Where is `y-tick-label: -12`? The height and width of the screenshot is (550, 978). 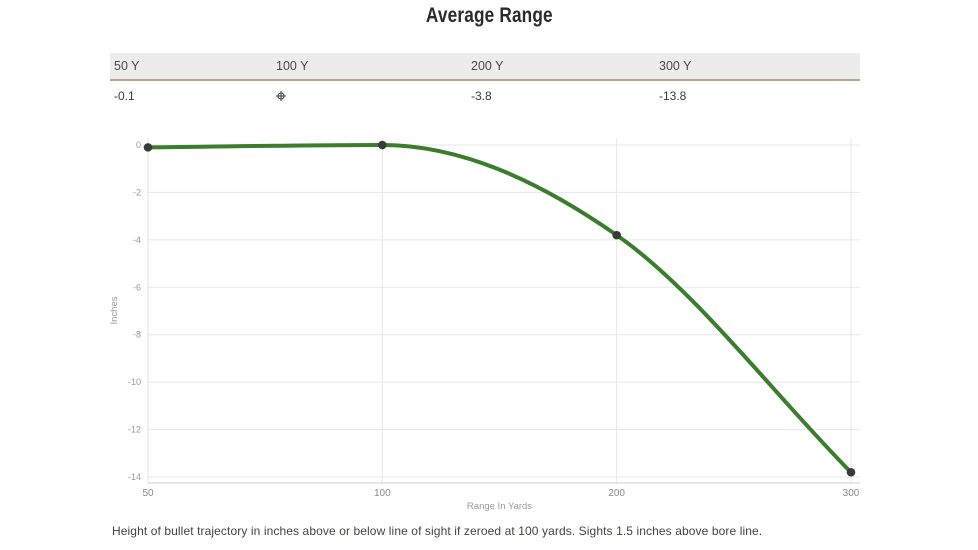 y-tick-label: -12 is located at coordinates (134, 430).